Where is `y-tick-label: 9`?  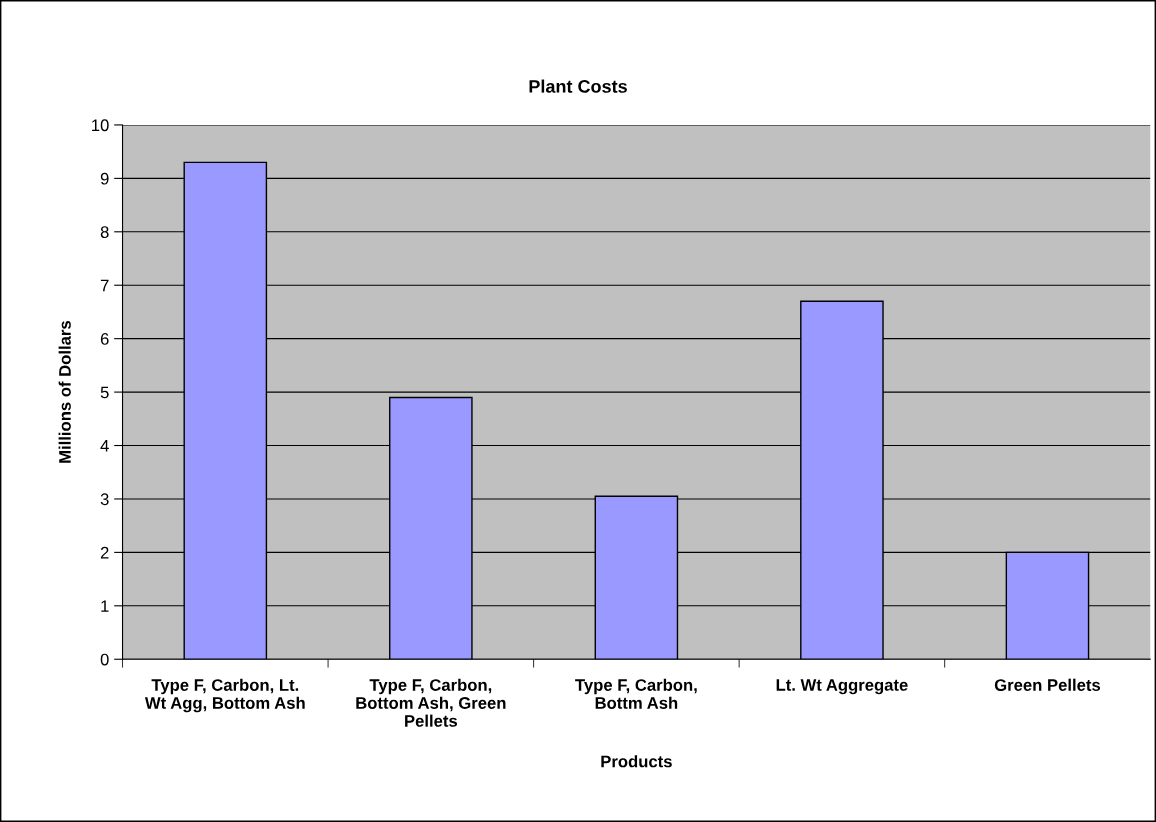 y-tick-label: 9 is located at coordinates (104, 178).